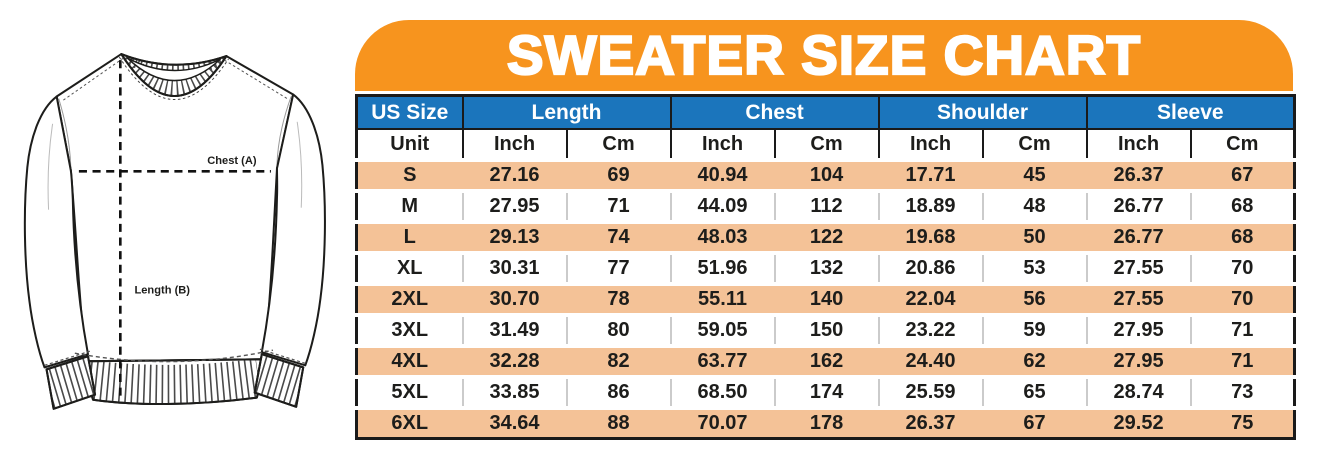  What do you see at coordinates (173, 76) in the screenshot?
I see `sweater-collar` at bounding box center [173, 76].